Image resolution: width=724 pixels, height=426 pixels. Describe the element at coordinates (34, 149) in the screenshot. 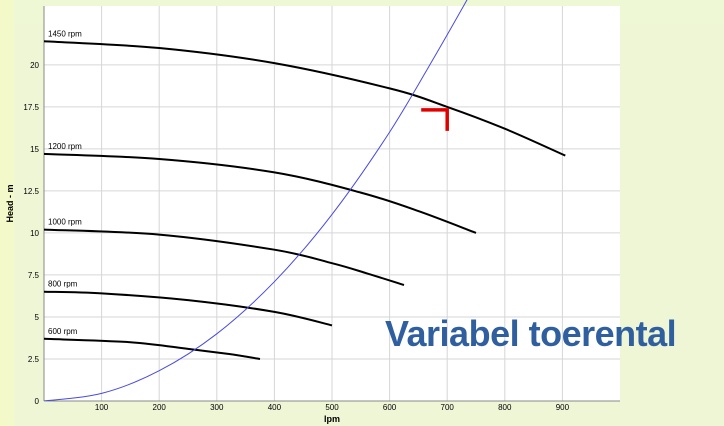

I see `y-tick-label: 15` at that location.